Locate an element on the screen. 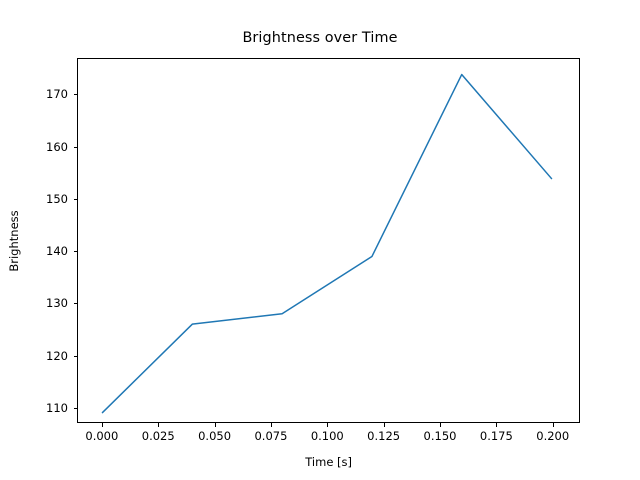 The width and height of the screenshot is (640, 480). x-tick-label: 0.025 is located at coordinates (158, 436).